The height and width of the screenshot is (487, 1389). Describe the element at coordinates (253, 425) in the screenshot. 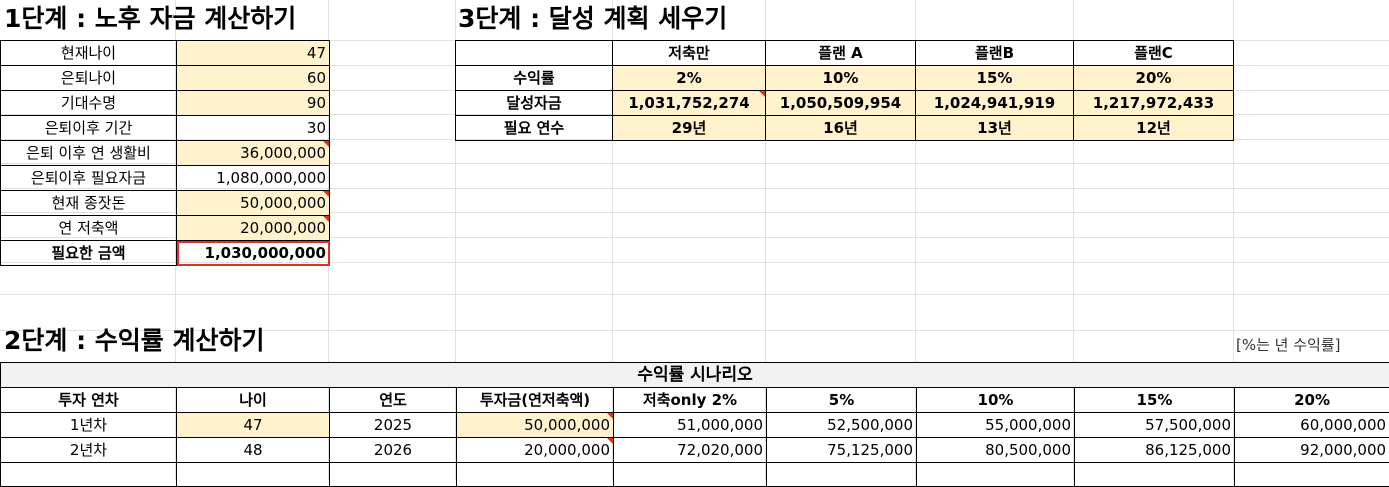

I see `age-cell: 47` at that location.